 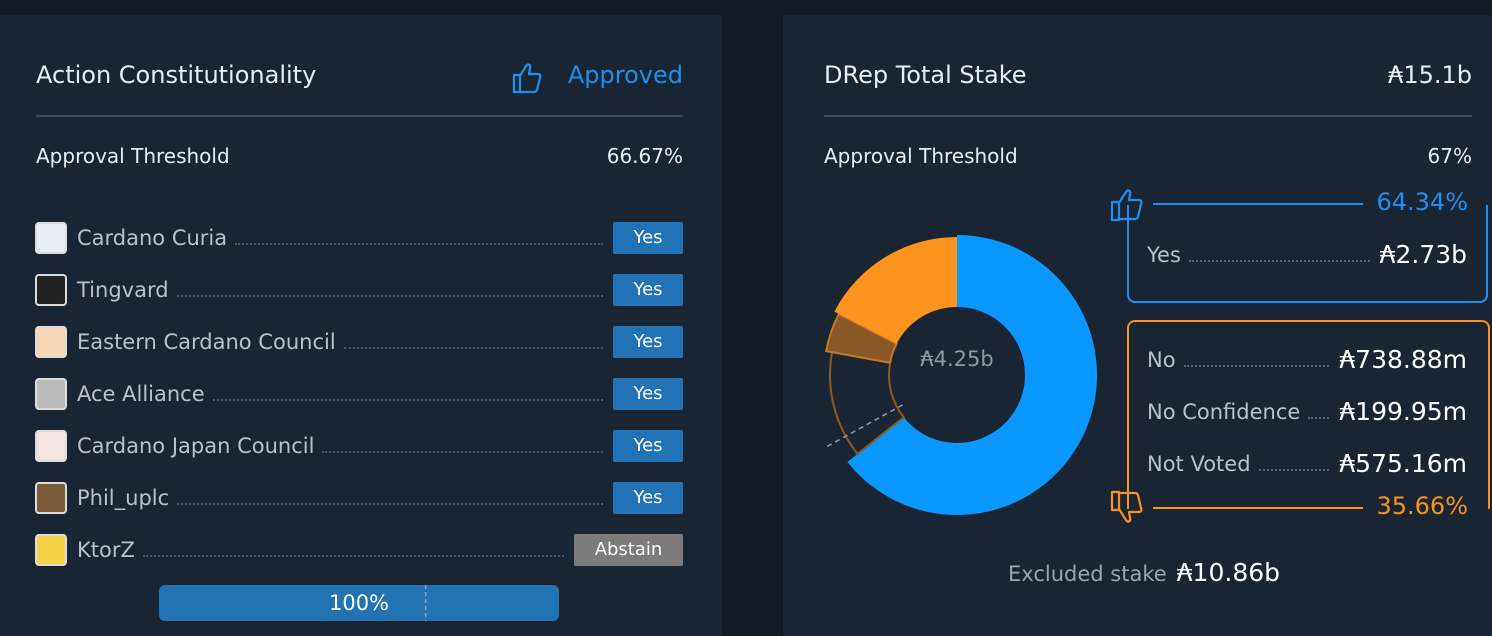 I want to click on yes-box, so click(x=1307, y=254).